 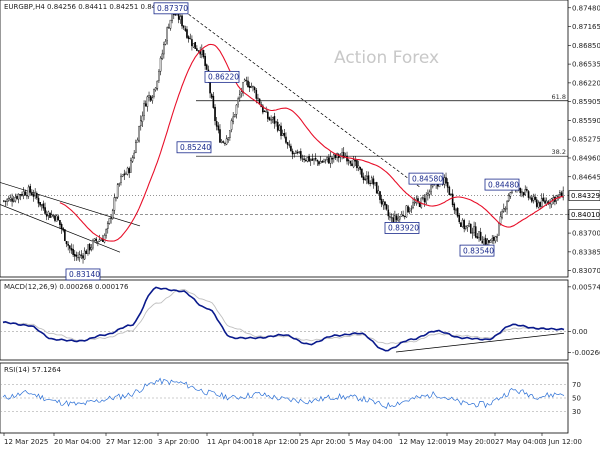 I want to click on price-y-tick-label: 0.87165, so click(x=586, y=27).